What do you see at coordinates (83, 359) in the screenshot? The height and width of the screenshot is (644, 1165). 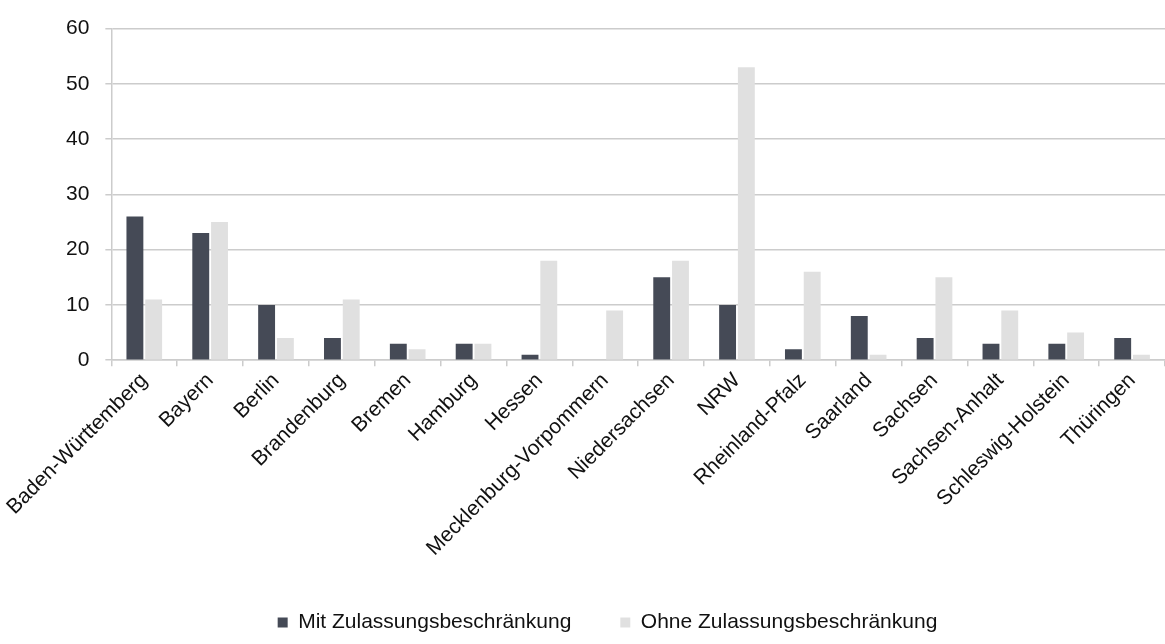 I see `y-tick-label: 0` at bounding box center [83, 359].